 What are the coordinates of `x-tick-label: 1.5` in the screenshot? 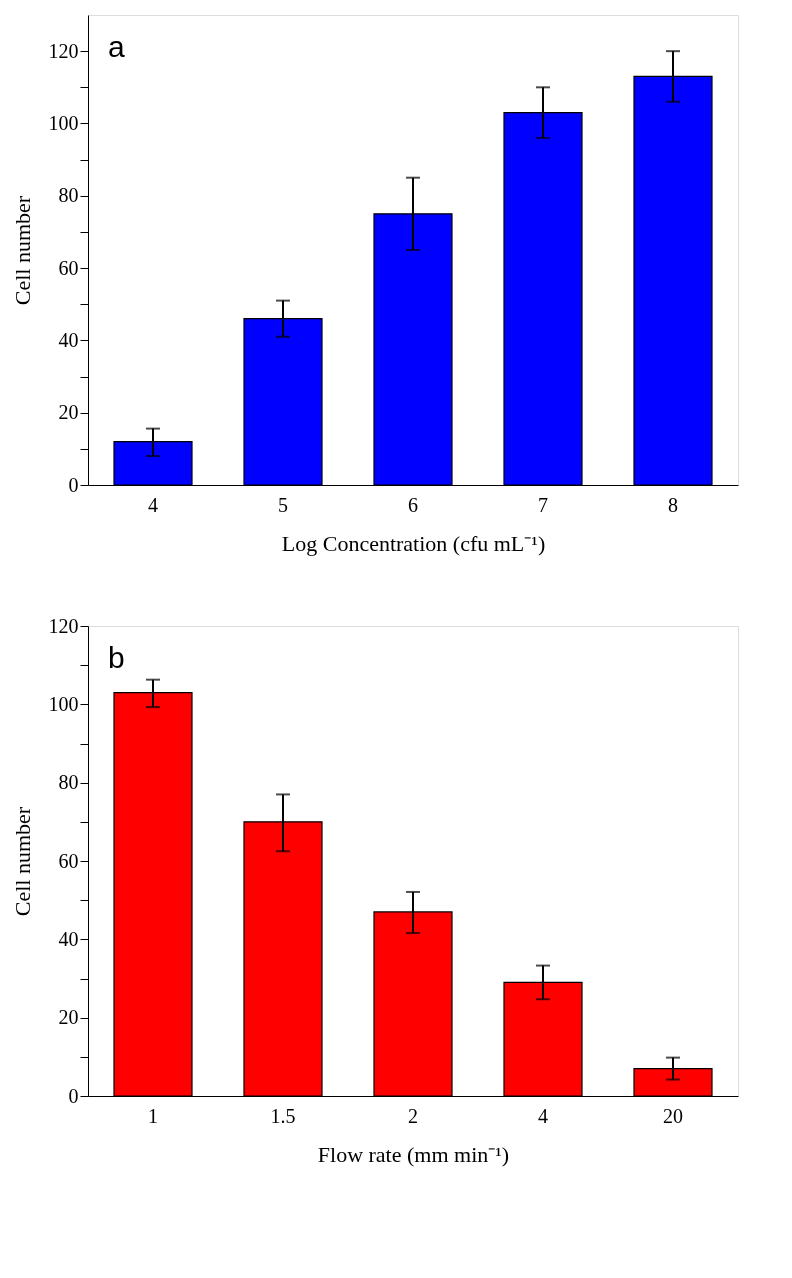 It's located at (283, 1115).